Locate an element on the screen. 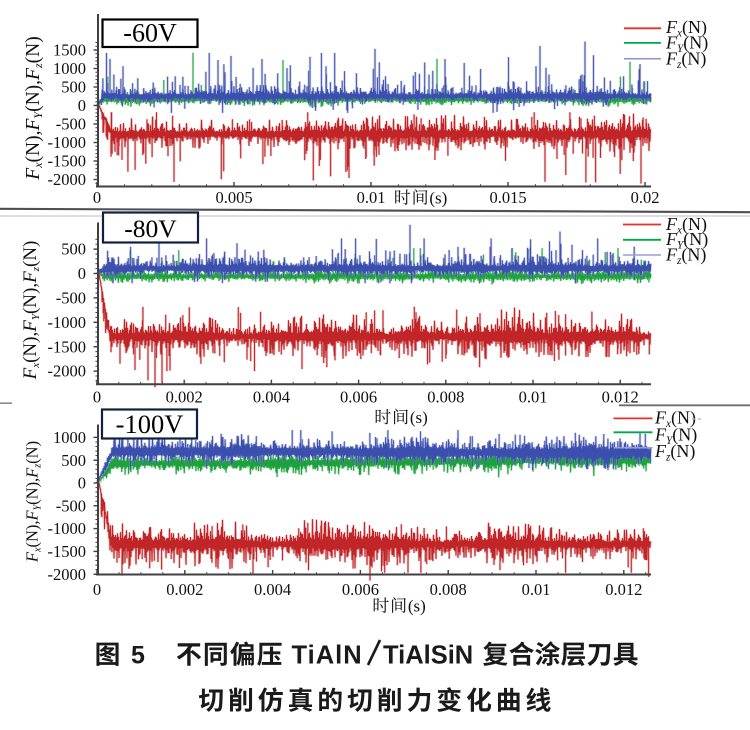  svg-text: TiAlN is located at coordinates (327, 656).